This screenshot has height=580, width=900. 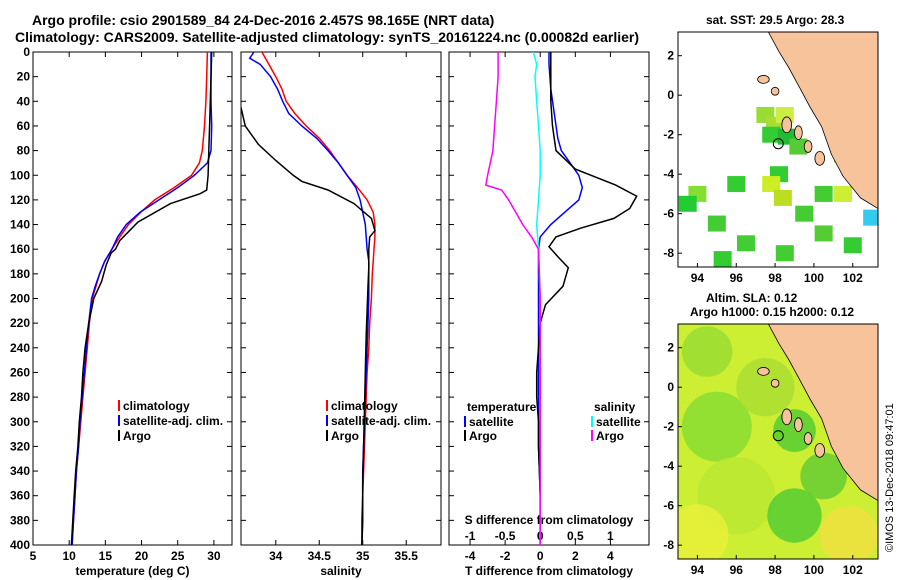 I want to click on x-tick-label: 20, so click(x=142, y=556).